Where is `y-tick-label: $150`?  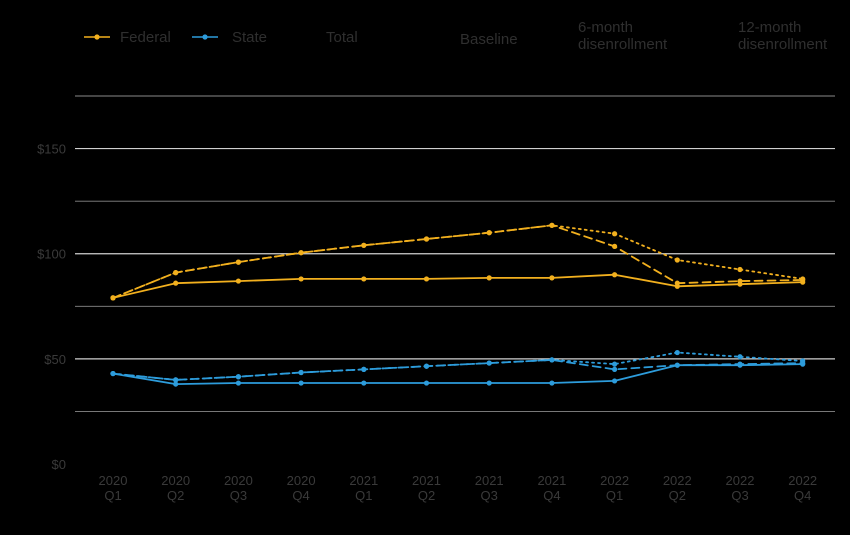
y-tick-label: $150 is located at coordinates (51, 149).